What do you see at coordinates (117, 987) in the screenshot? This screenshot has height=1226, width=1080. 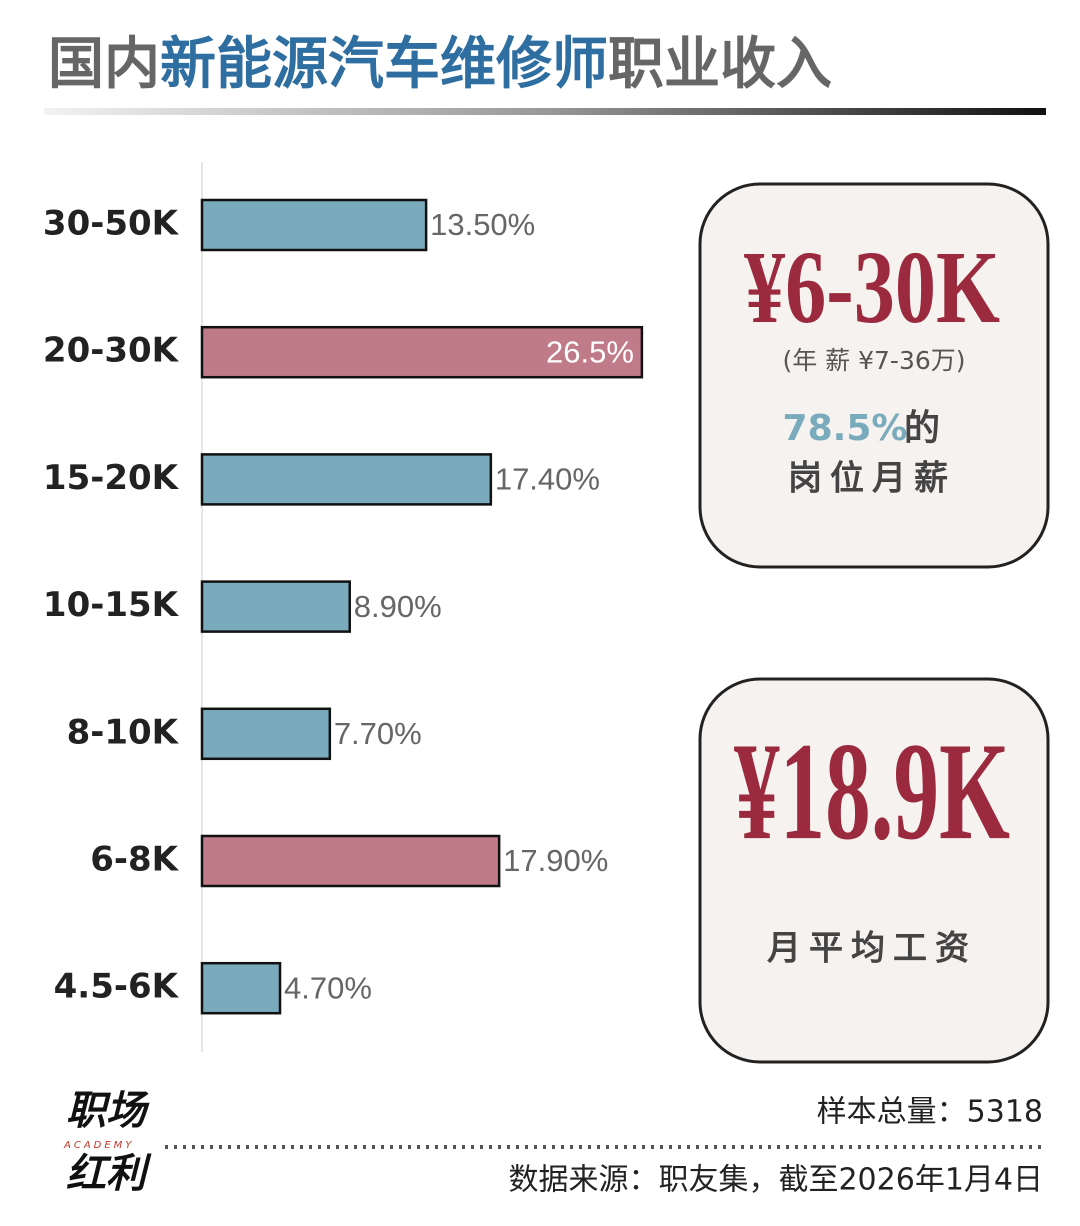 I see `category-label: 4.5-6K` at bounding box center [117, 987].